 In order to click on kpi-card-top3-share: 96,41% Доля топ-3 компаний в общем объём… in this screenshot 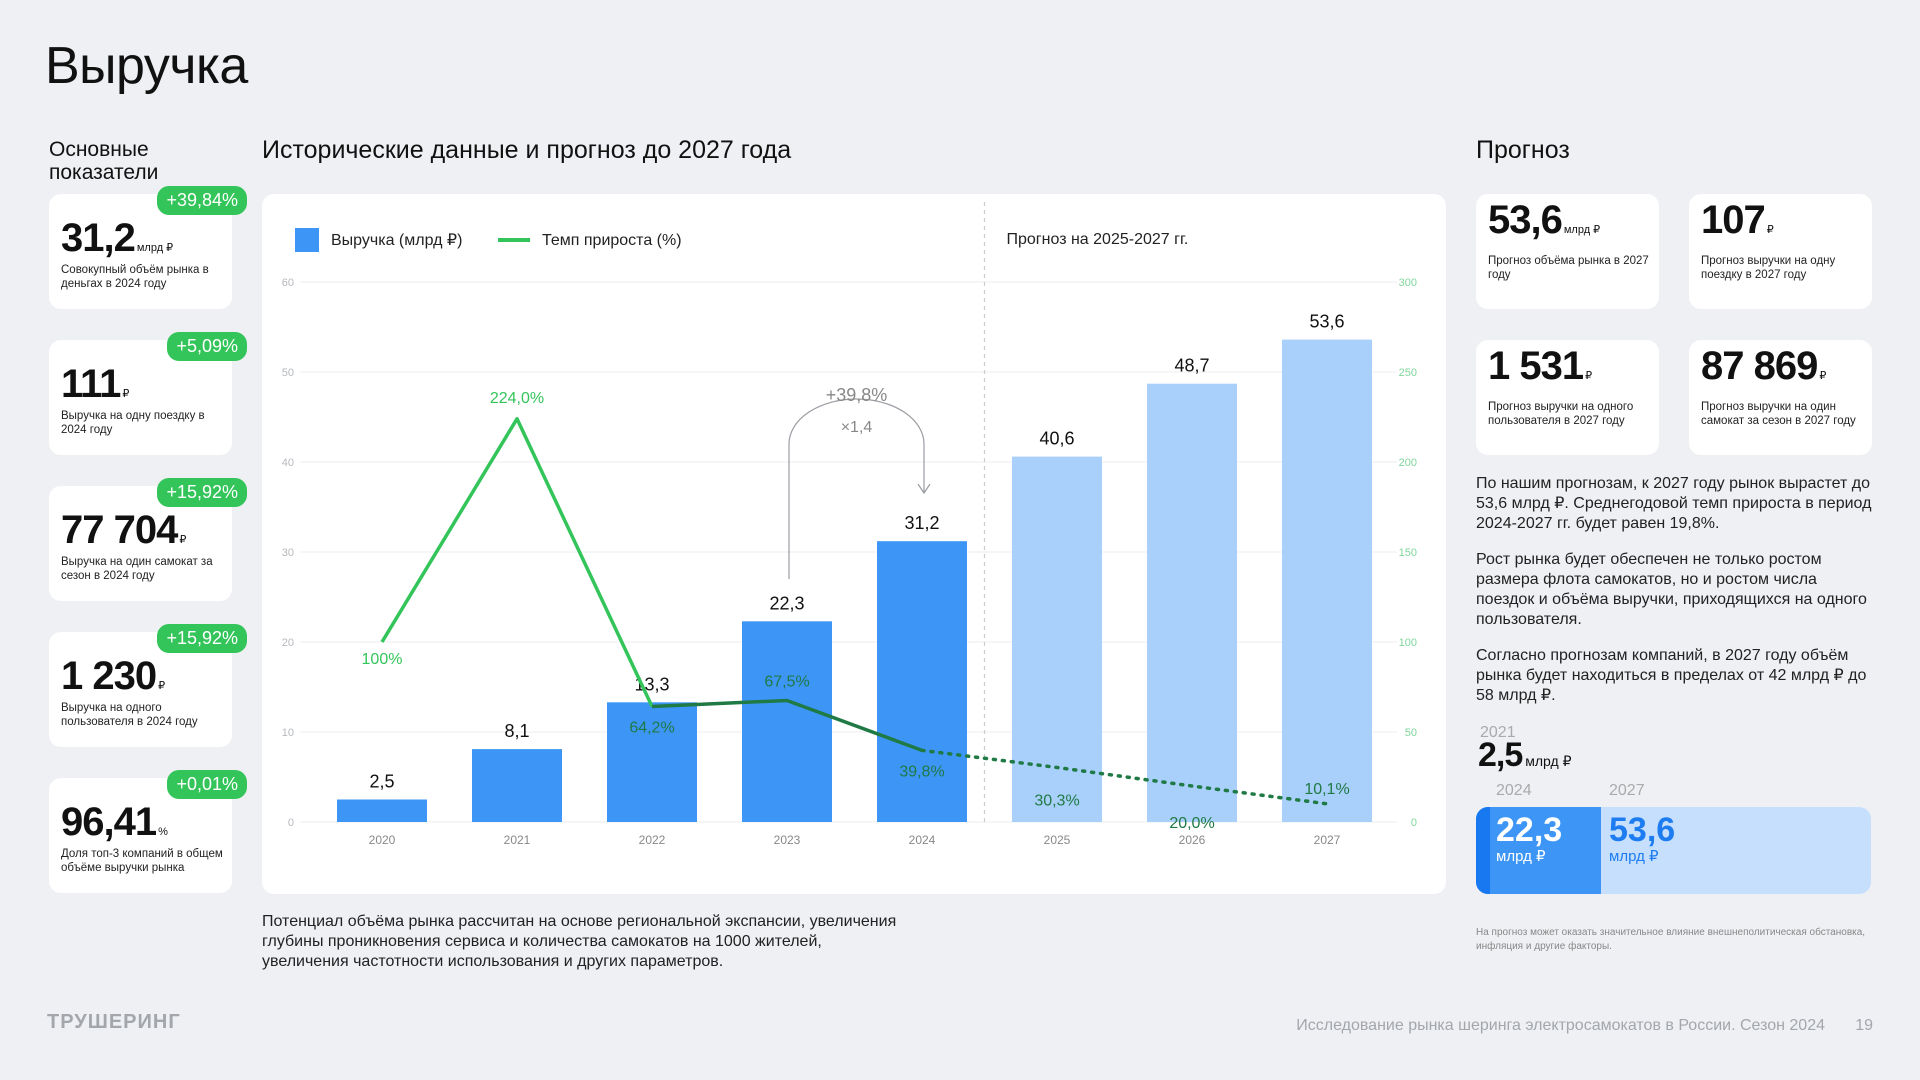, I will do `click(148, 831)`.